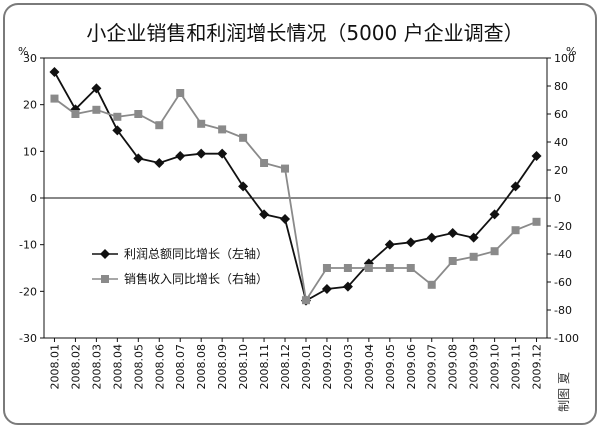 The height and width of the screenshot is (428, 600). I want to click on legend-label-profit: 利润总额同比增长（左轴）, so click(196, 253).